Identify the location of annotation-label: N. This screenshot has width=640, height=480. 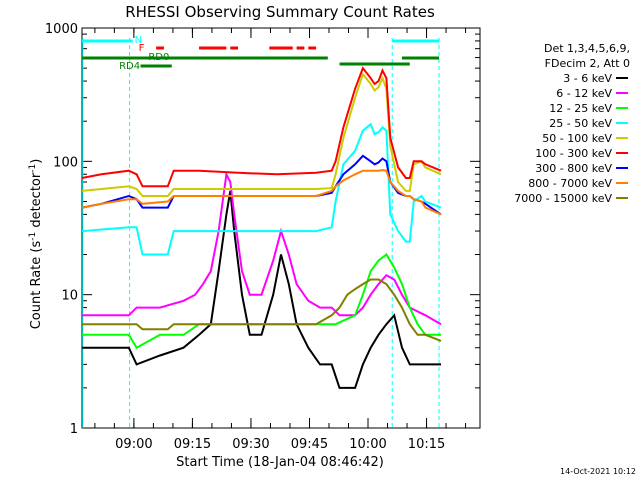
(138, 40).